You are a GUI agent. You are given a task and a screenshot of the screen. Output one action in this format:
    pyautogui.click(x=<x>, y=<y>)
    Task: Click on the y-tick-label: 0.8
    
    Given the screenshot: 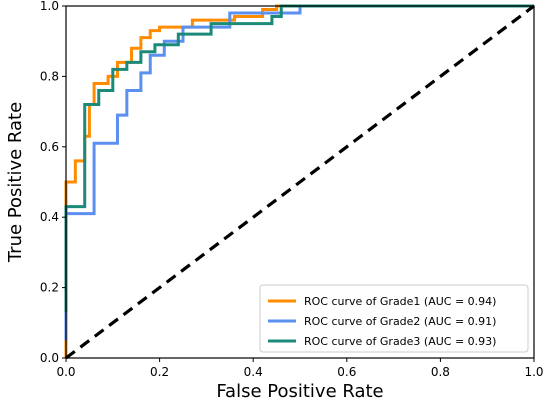 What is the action you would take?
    pyautogui.click(x=49, y=76)
    